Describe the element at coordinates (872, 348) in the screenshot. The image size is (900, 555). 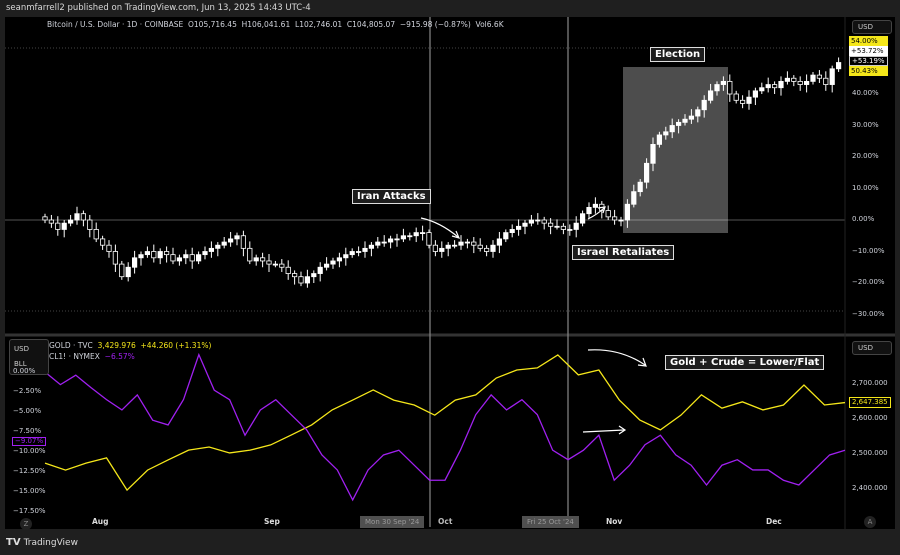
I see `lower-axis-currency-button: USD` at that location.